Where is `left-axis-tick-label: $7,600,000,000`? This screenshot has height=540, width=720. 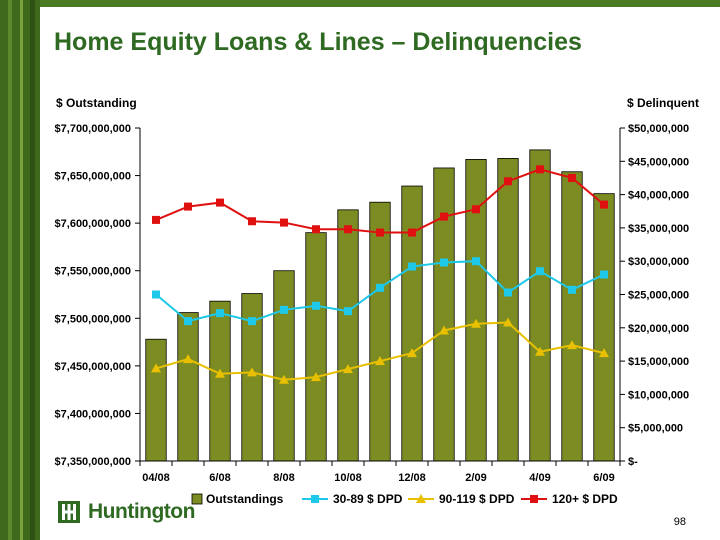 left-axis-tick-label: $7,600,000,000 is located at coordinates (93, 224).